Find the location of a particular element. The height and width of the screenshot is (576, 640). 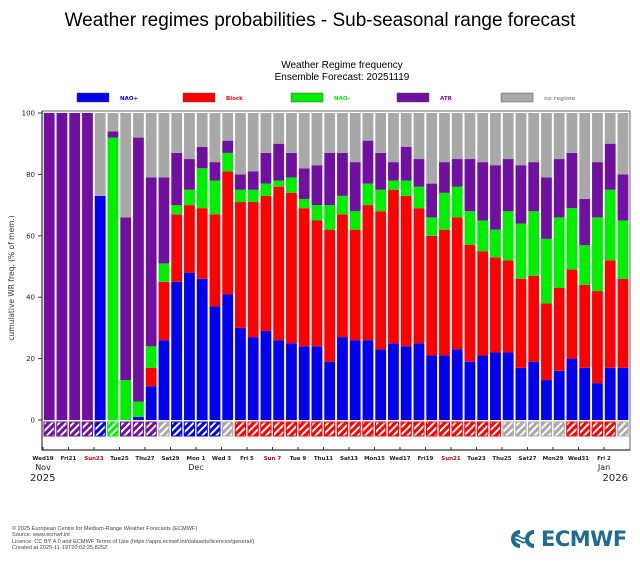

x-tick-label: Wed17 is located at coordinates (399, 459).